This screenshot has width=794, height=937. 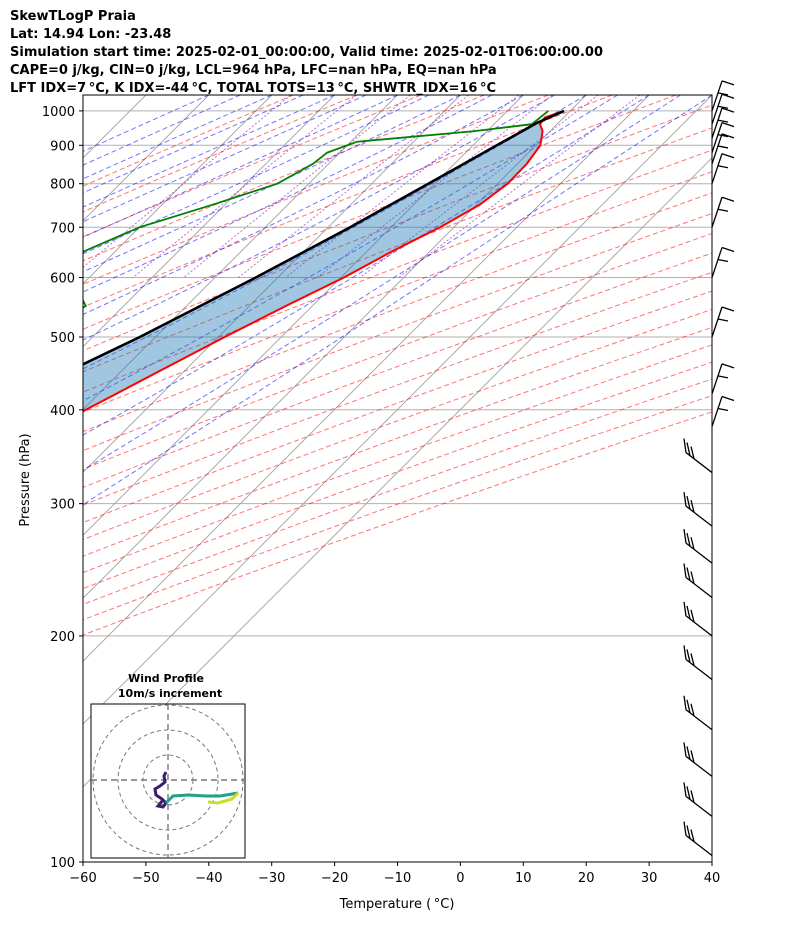 What do you see at coordinates (62, 185) in the screenshot?
I see `y-tick-label: 800` at bounding box center [62, 185].